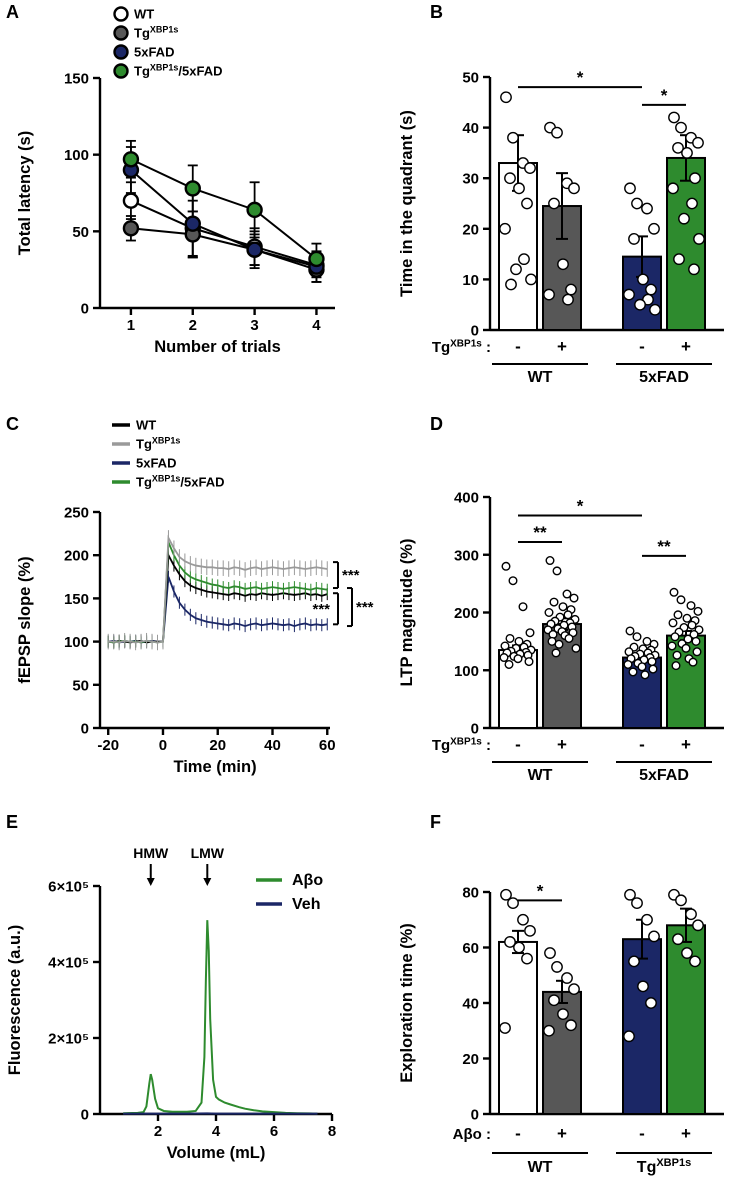 Image resolution: width=747 pixels, height=1191 pixels. I want to click on y-tick-label: 200, so click(466, 613).